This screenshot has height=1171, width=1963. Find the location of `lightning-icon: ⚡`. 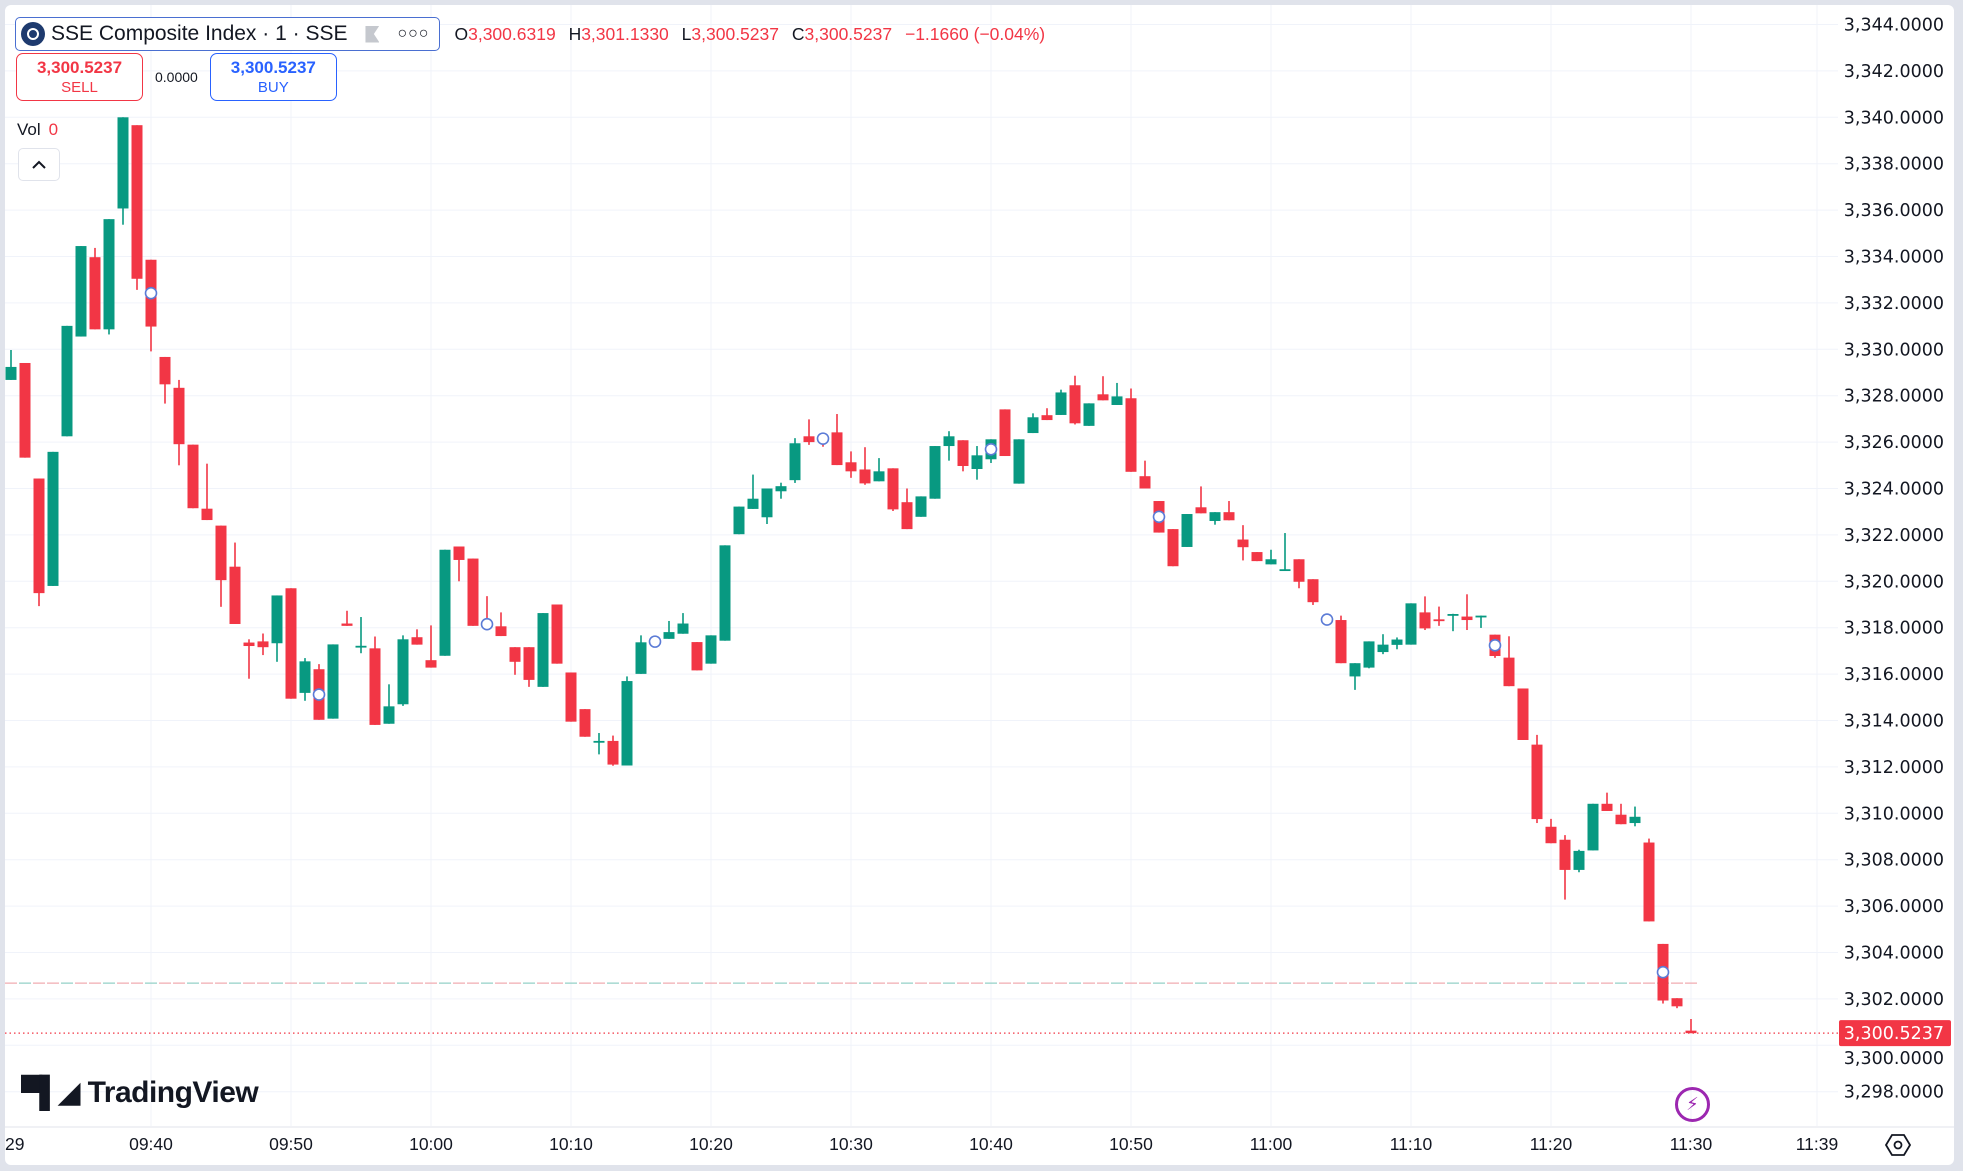

lightning-icon: ⚡ is located at coordinates (1692, 1104).